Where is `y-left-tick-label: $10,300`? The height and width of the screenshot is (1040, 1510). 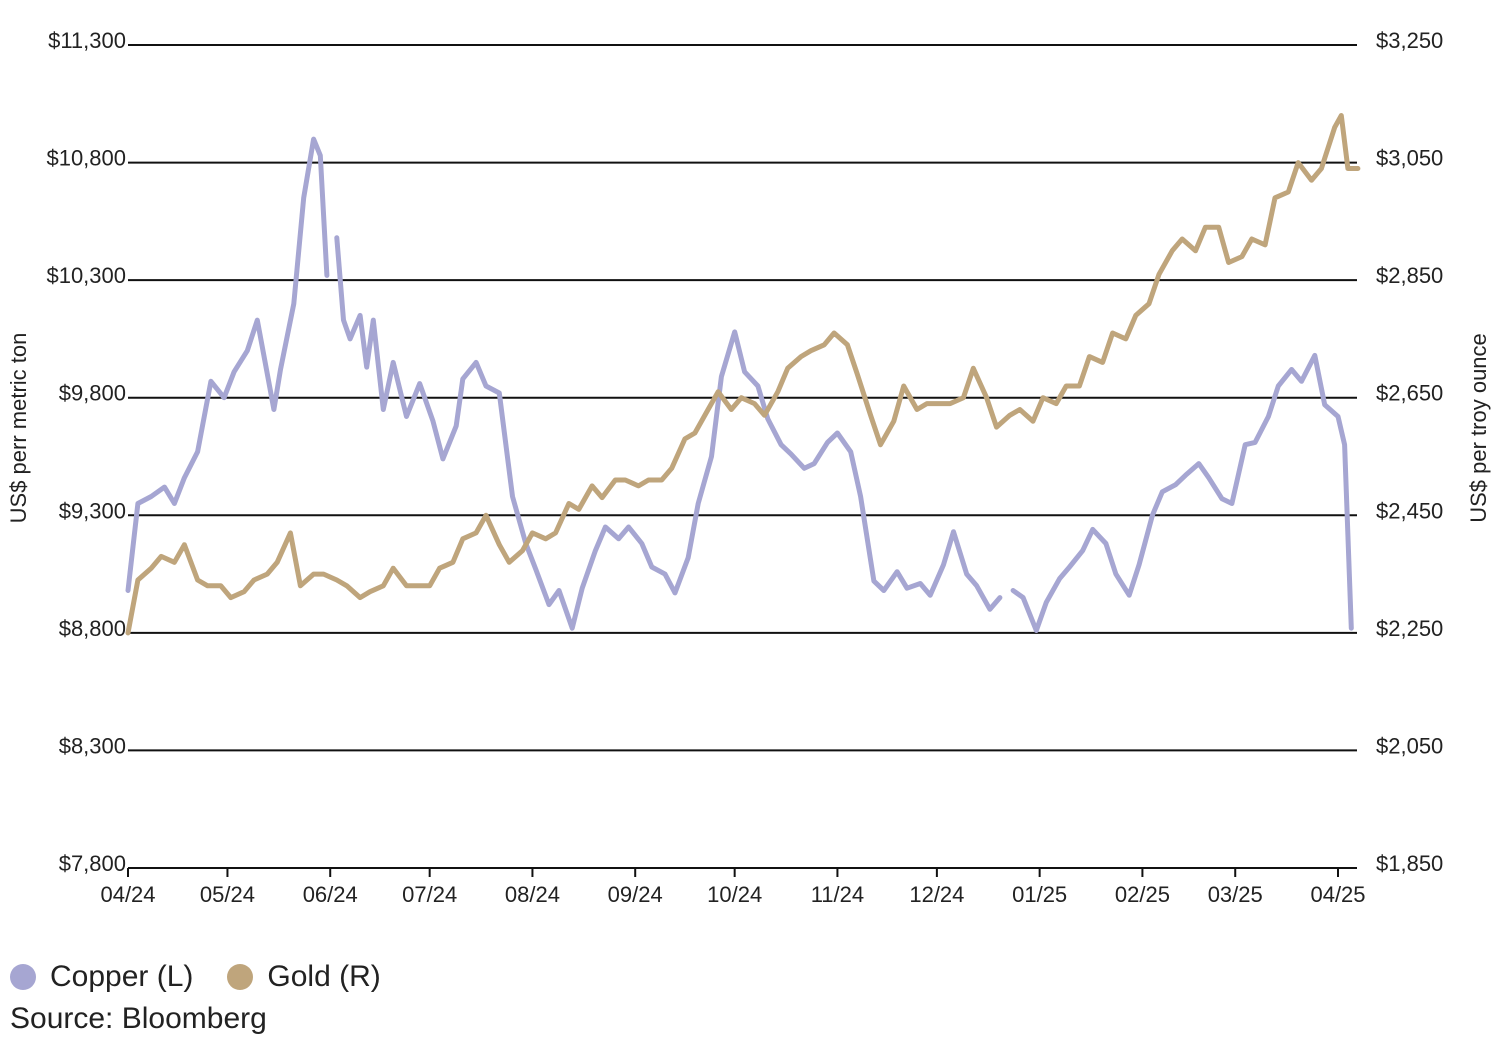
y-left-tick-label: $10,300 is located at coordinates (86, 275).